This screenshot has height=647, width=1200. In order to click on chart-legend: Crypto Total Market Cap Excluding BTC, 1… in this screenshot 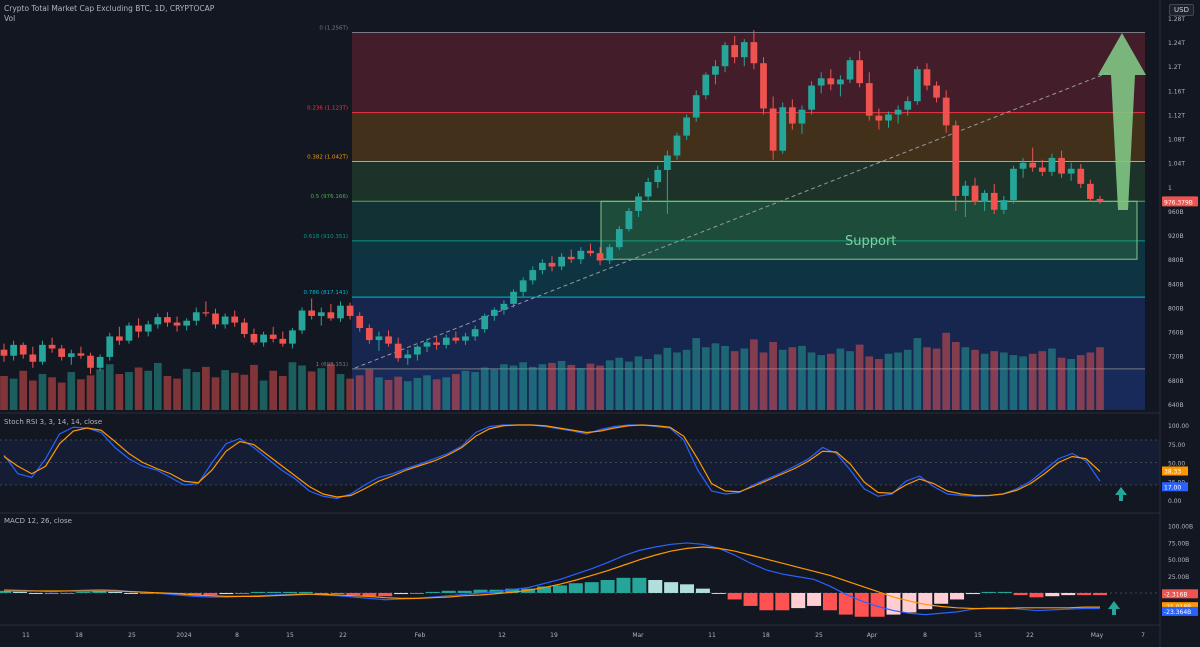, I will do `click(109, 14)`.